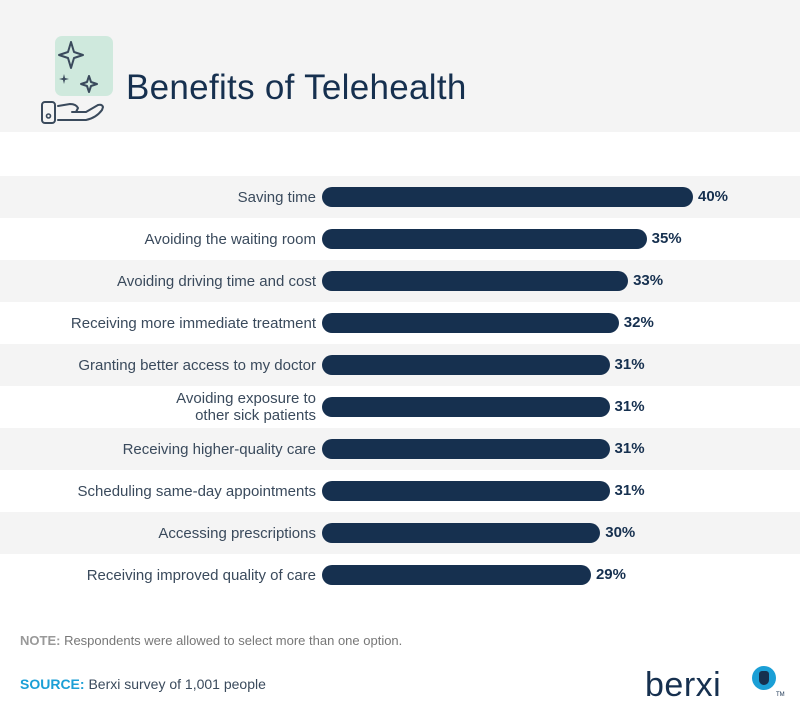  Describe the element at coordinates (175, 684) in the screenshot. I see `source-text: Berxi survey of 1,001 people` at that location.